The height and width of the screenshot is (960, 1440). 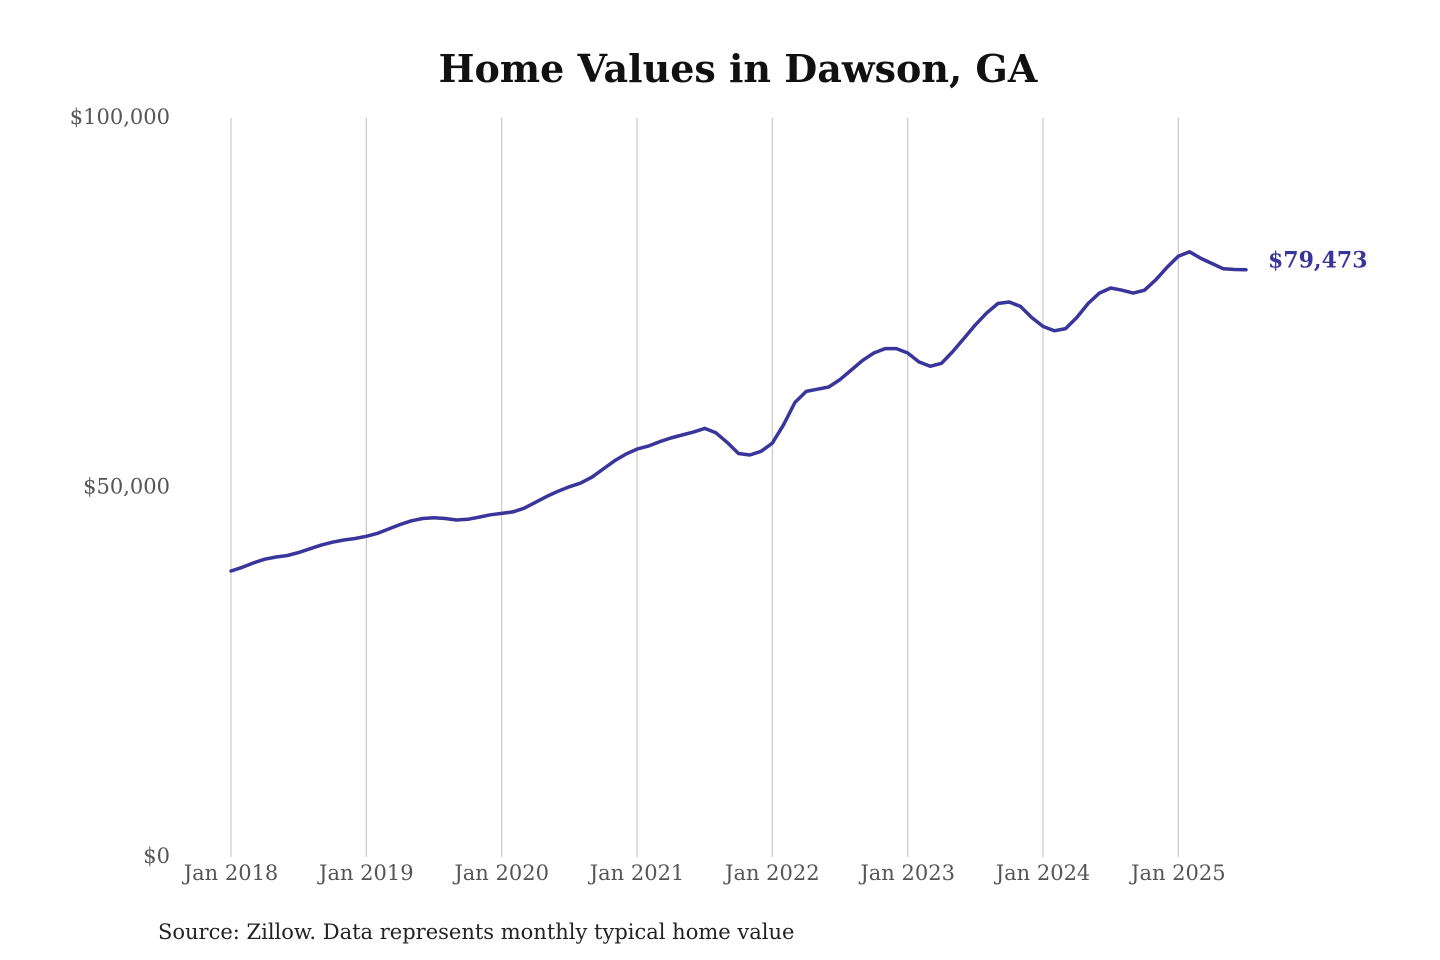 What do you see at coordinates (636, 873) in the screenshot?
I see `x-tick-label: Jan 2021` at bounding box center [636, 873].